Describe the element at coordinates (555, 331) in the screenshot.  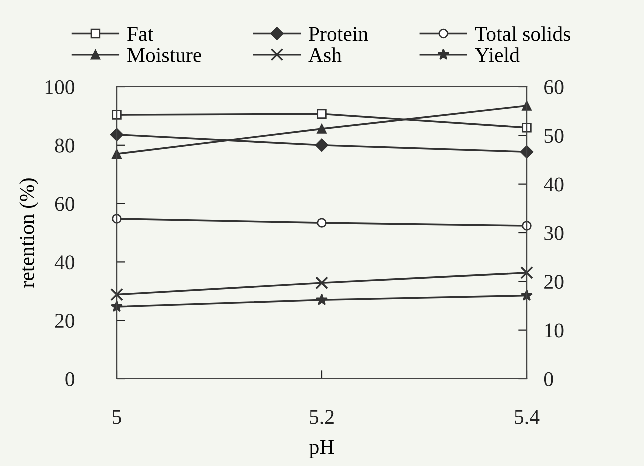
I see `y2-tick-label: 10` at that location.